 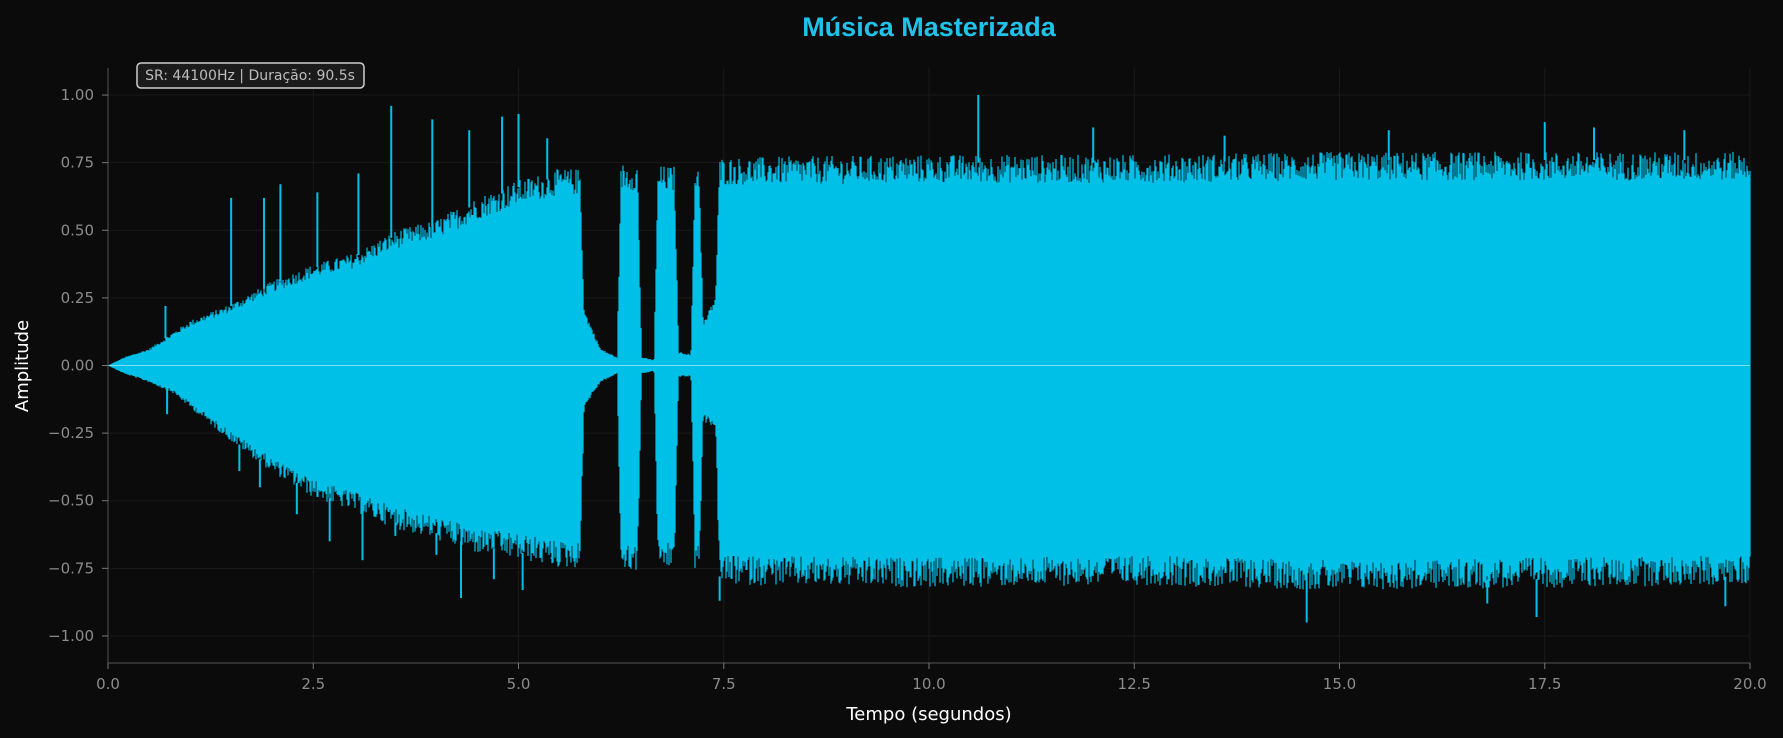 I want to click on y-tick-label: −0.25, so click(x=71, y=433).